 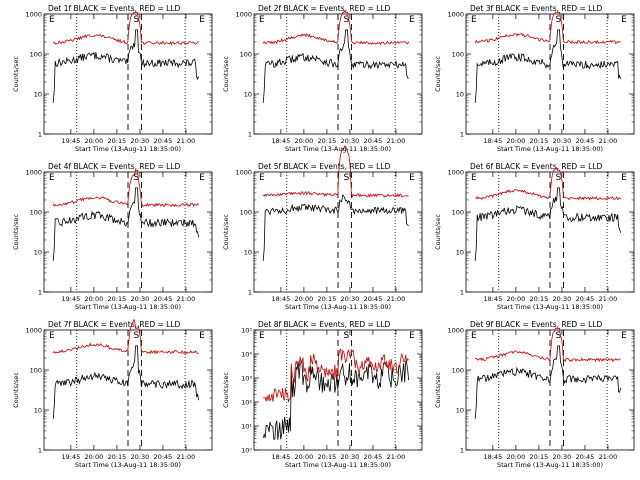 What do you see at coordinates (324, 166) in the screenshot?
I see `chart-title: Det 5f BLACK = Events, RED = LLD` at bounding box center [324, 166].